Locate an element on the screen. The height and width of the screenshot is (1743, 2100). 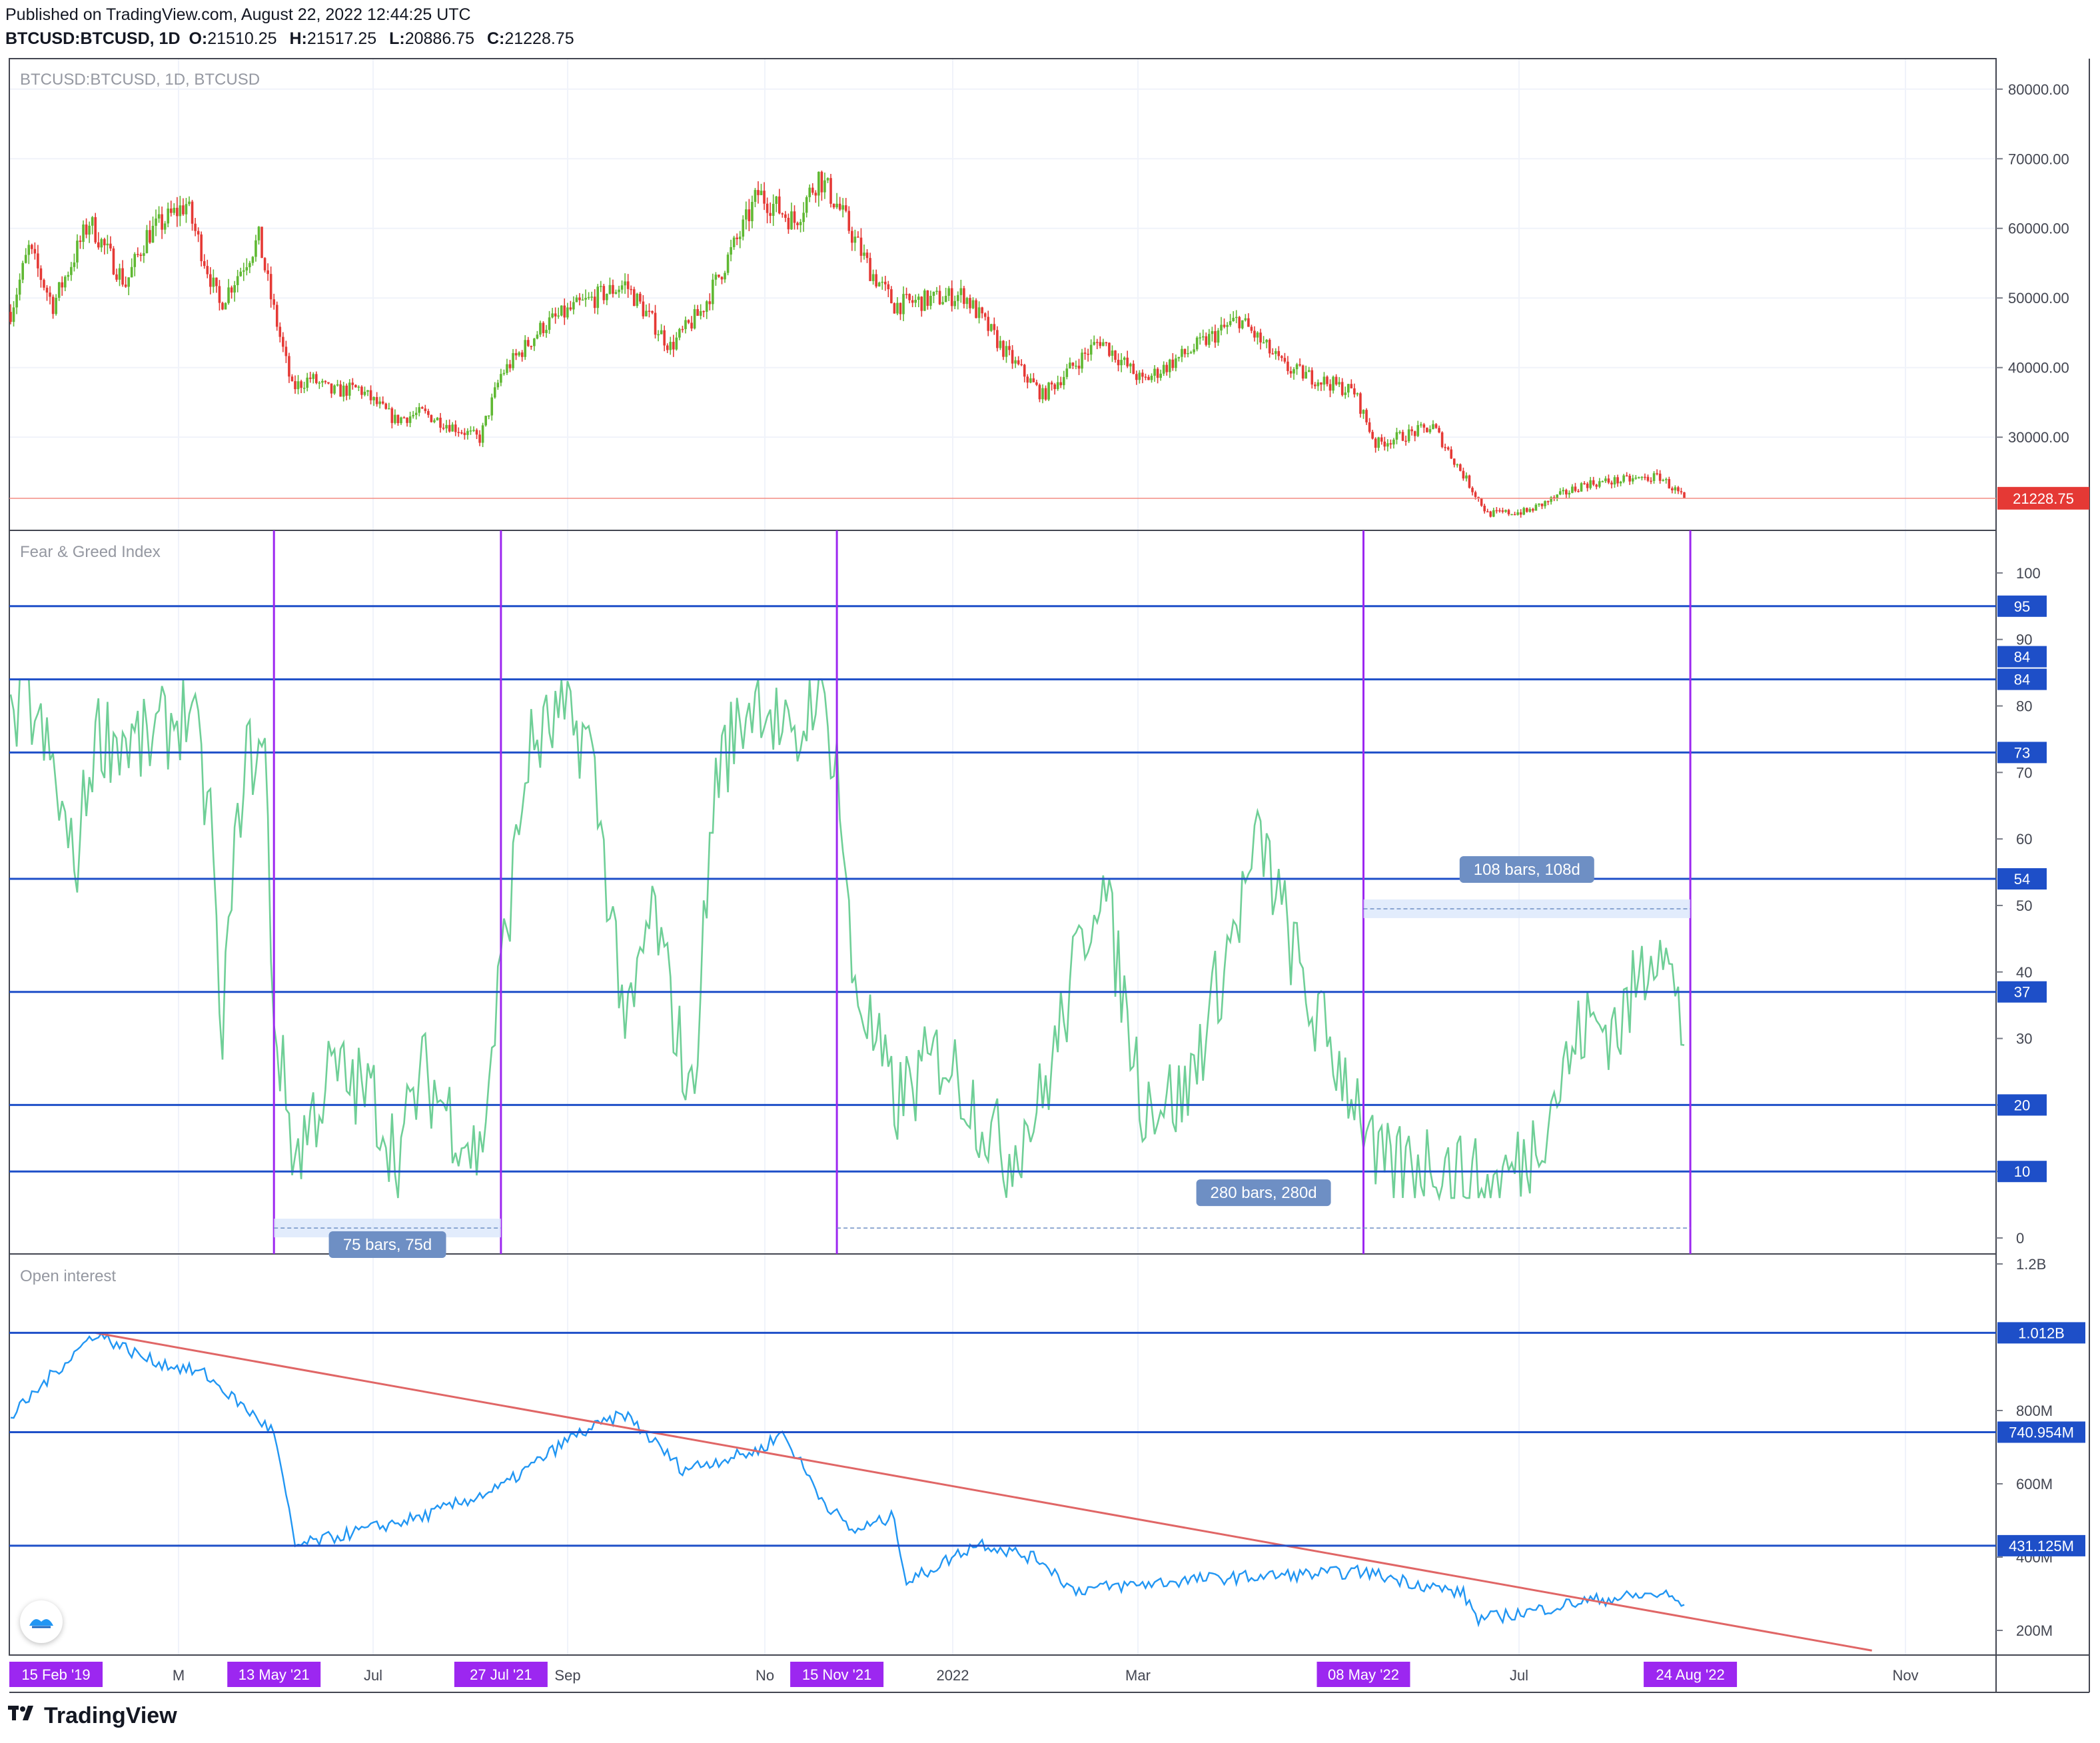
symbol-label: BTCUSD:BTCUSD, 1D is located at coordinates (93, 38).